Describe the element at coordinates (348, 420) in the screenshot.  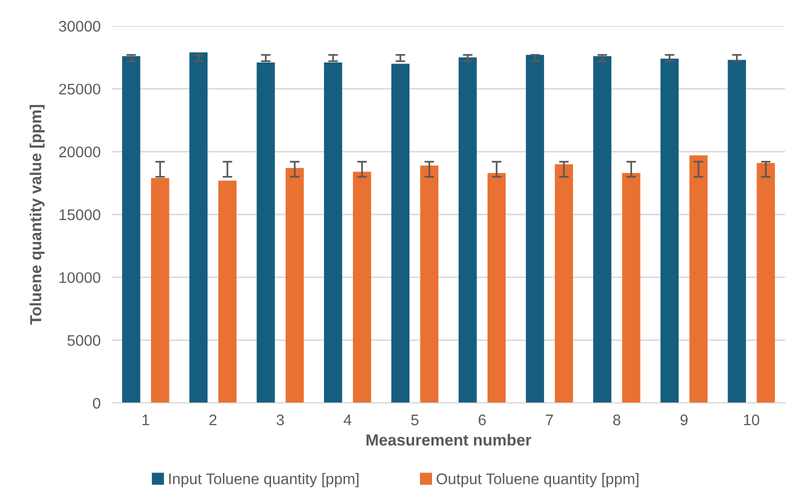
I see `x-tick-label: 4` at that location.